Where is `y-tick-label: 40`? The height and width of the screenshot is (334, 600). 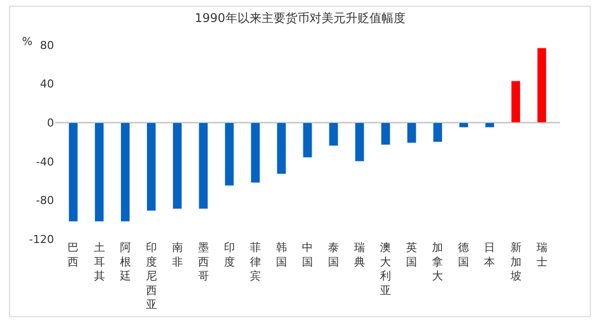
y-tick-label: 40 is located at coordinates (47, 84).